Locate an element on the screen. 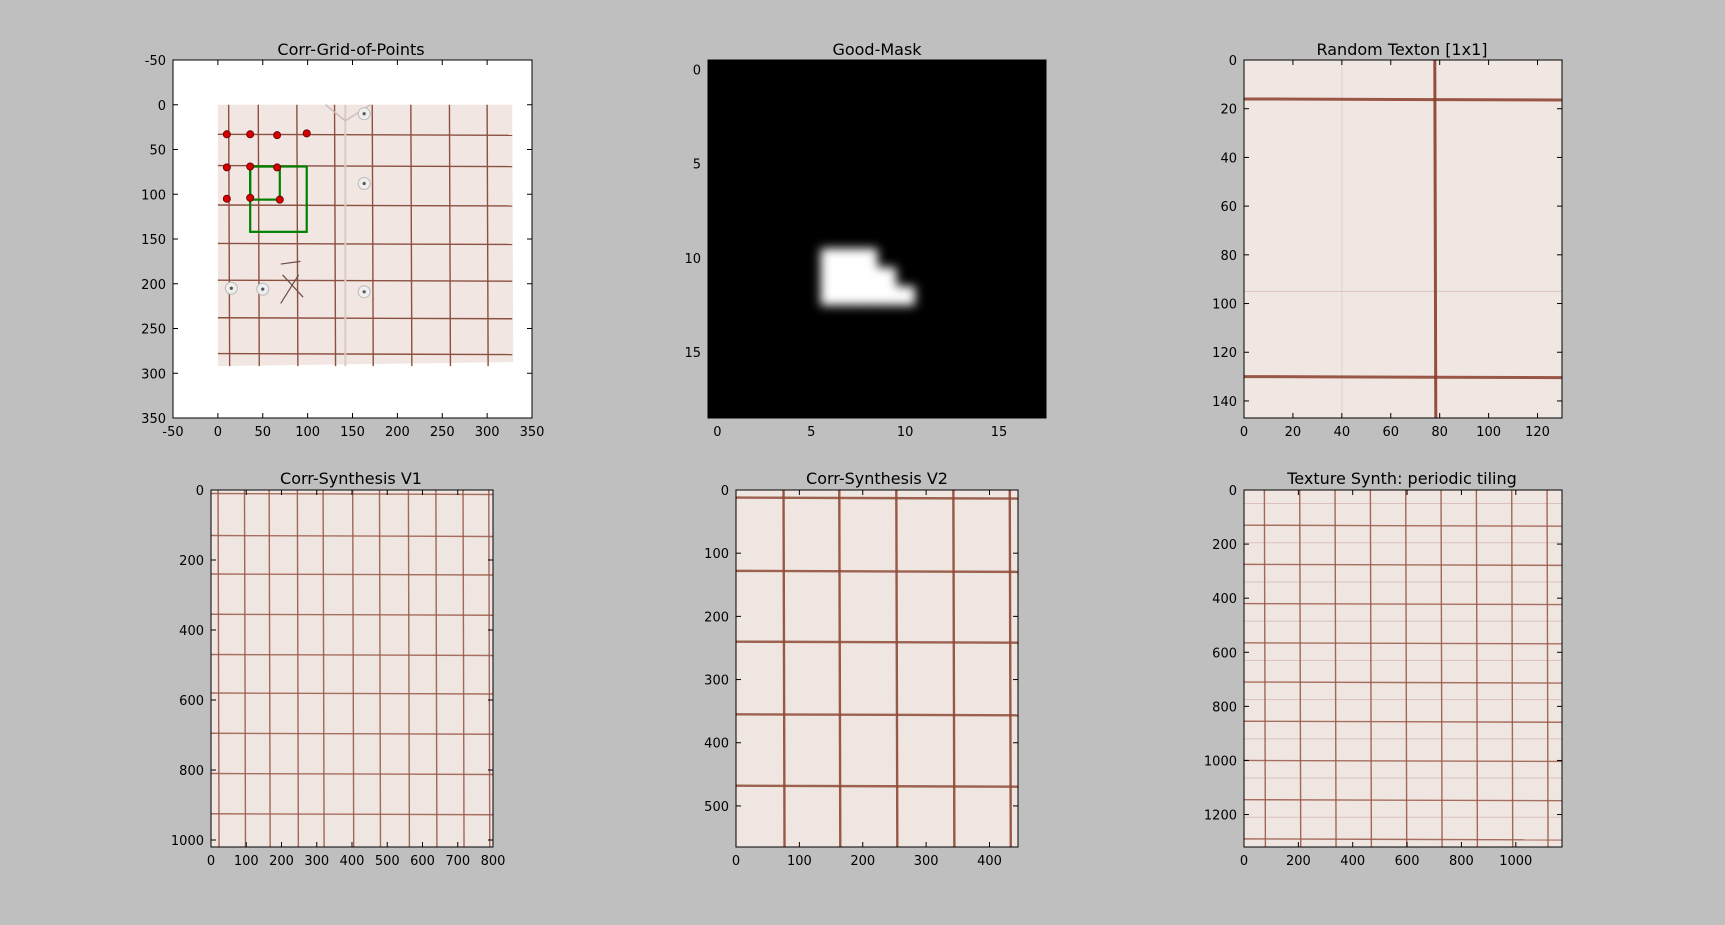 This screenshot has height=925, width=1725. y-tick-label: 500 is located at coordinates (716, 807).